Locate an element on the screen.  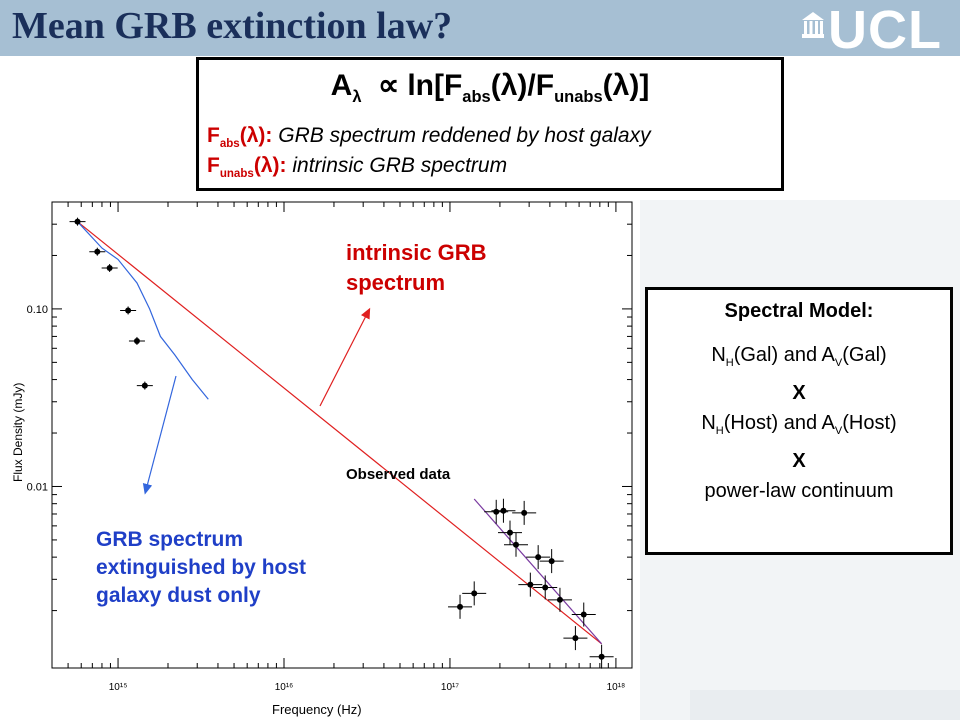
times-symbol-2: X is located at coordinates (799, 461).